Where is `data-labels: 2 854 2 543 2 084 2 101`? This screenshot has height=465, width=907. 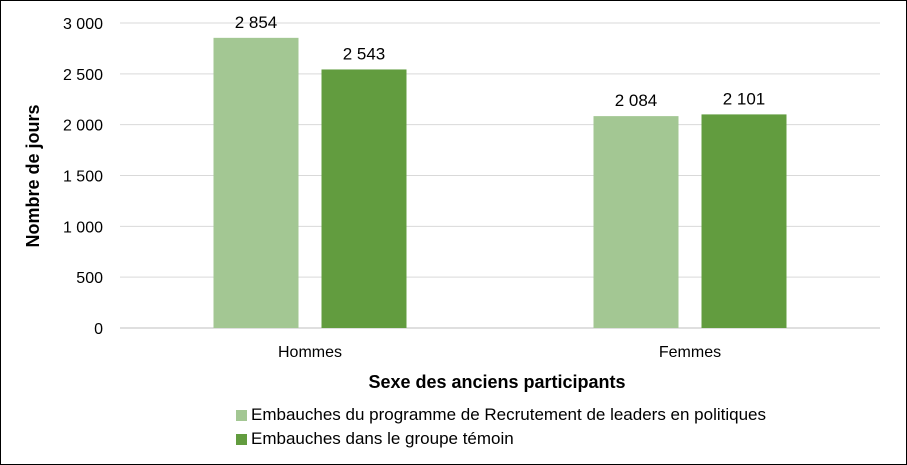
data-labels: 2 854 2 543 2 084 2 101 is located at coordinates (500, 61).